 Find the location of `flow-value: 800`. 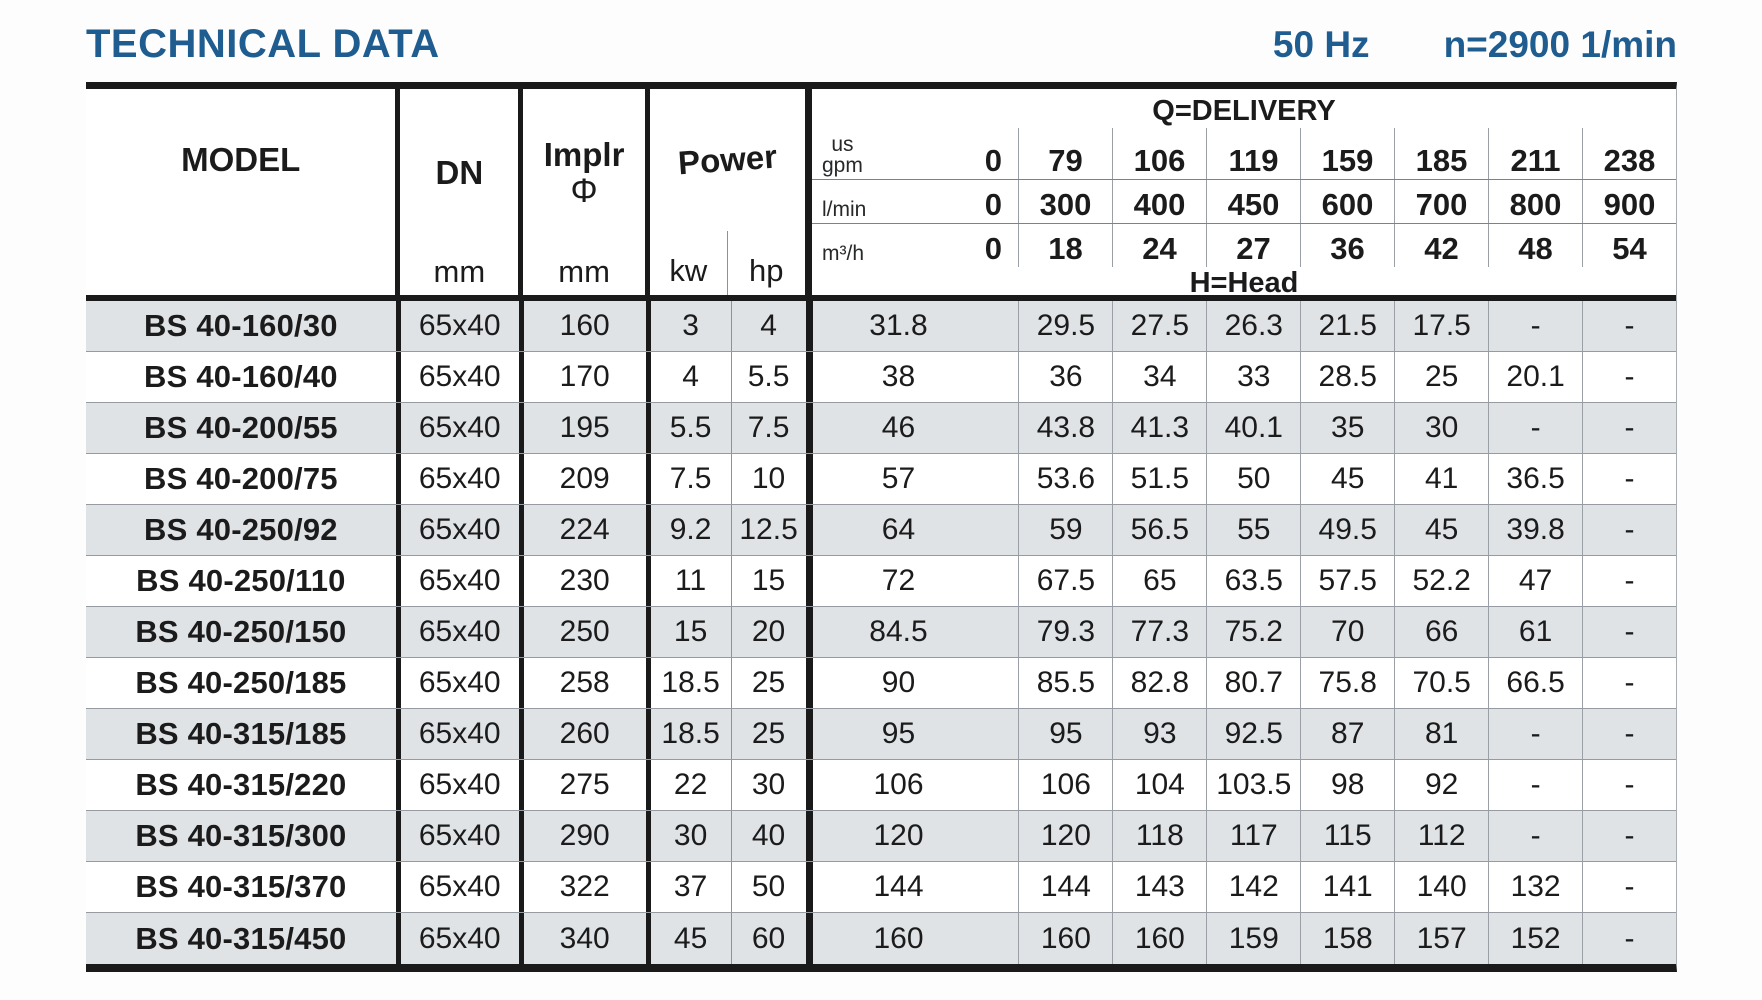

flow-value: 800 is located at coordinates (1535, 201).